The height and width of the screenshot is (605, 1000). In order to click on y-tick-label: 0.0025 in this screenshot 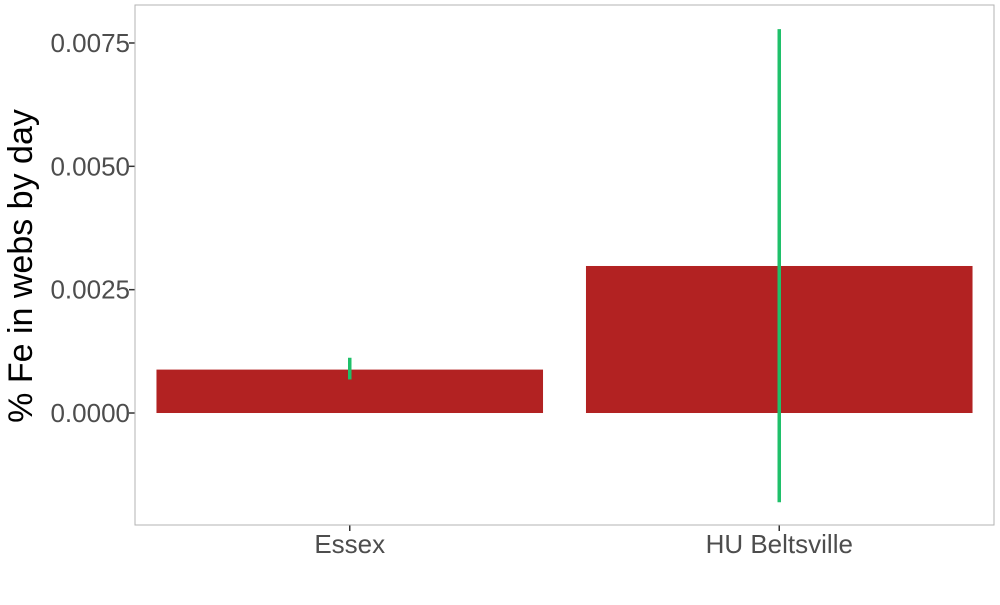, I will do `click(90, 290)`.